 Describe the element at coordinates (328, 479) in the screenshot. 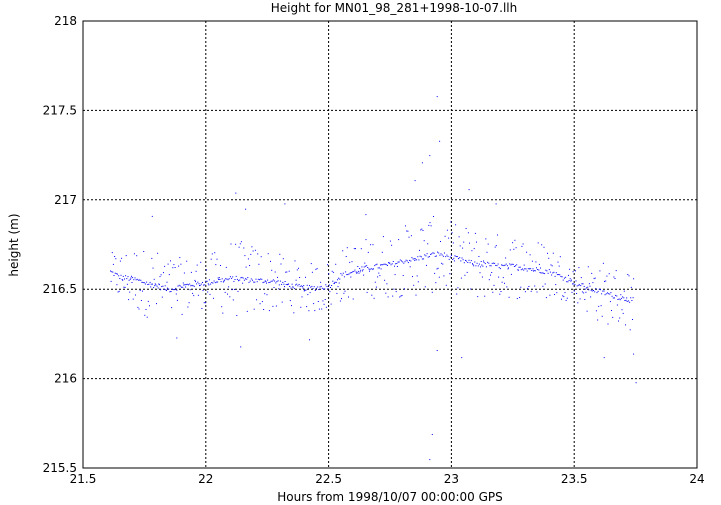

I see `x-tick-label: 22.5` at that location.